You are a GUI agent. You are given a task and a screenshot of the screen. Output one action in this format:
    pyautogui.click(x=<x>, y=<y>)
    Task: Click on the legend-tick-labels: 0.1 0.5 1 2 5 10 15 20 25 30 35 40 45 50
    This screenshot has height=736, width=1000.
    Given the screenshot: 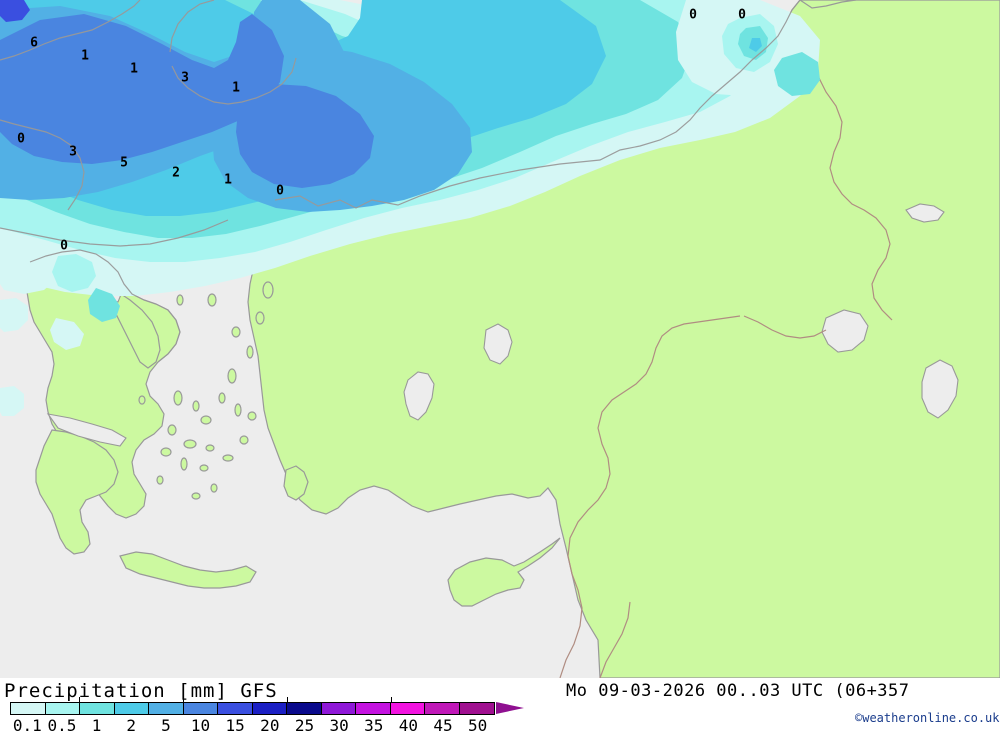 What is the action you would take?
    pyautogui.click(x=252, y=726)
    